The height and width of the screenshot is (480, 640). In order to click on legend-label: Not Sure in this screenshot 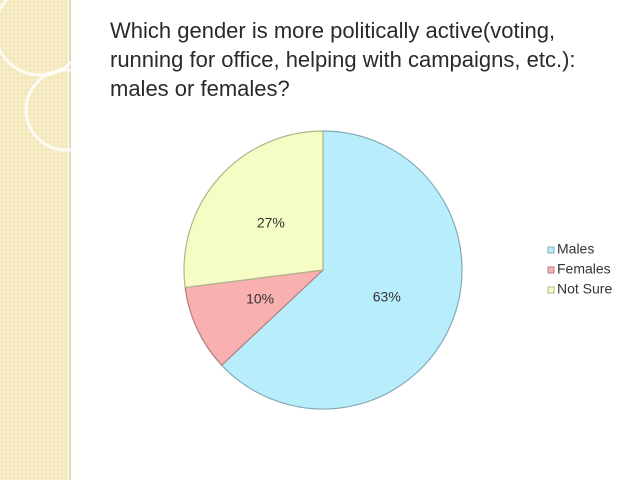, I will do `click(584, 289)`.